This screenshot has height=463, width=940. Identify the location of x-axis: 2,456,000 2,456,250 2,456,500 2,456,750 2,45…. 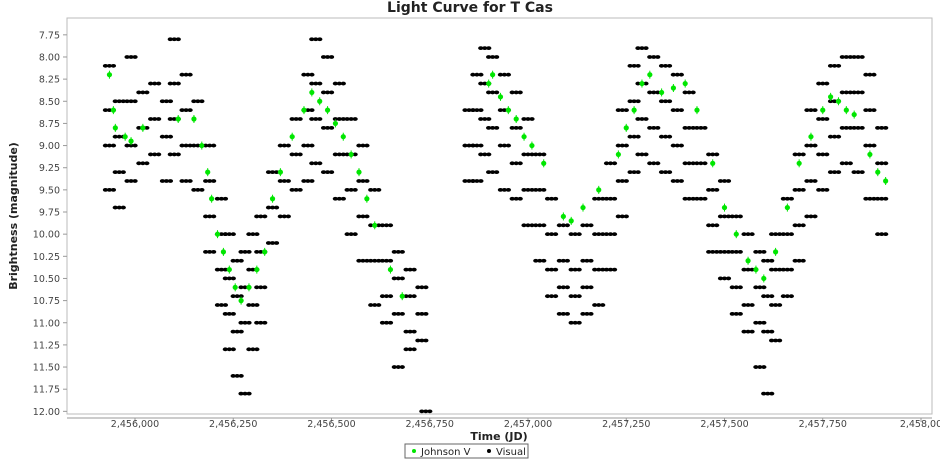
(503, 423).